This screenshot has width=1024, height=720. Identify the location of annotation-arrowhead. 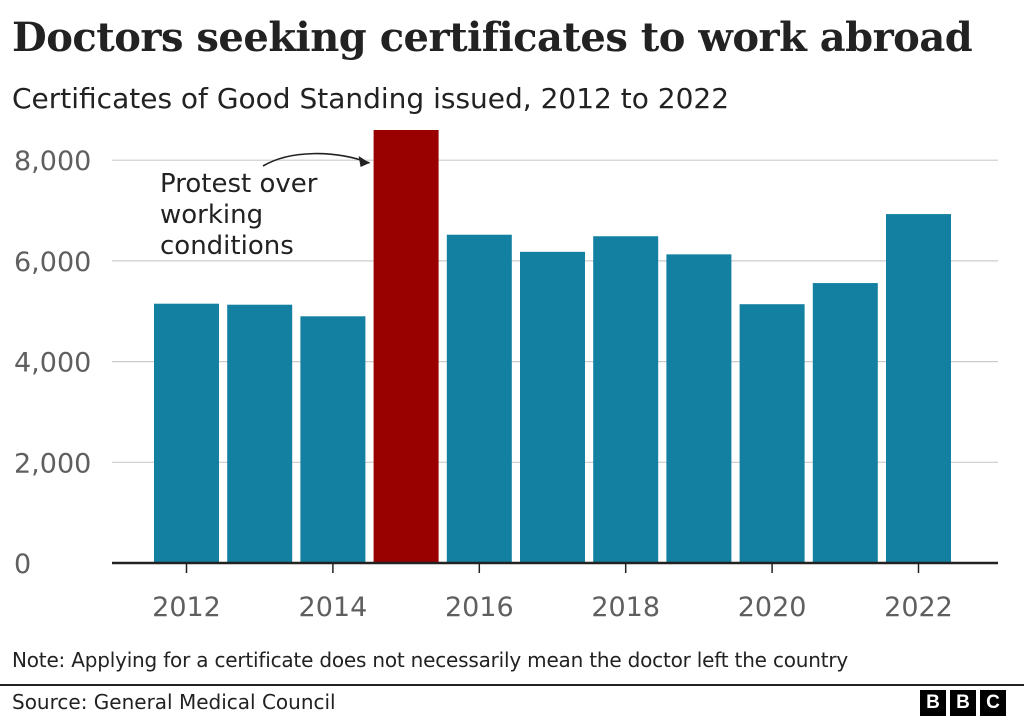
(364, 161).